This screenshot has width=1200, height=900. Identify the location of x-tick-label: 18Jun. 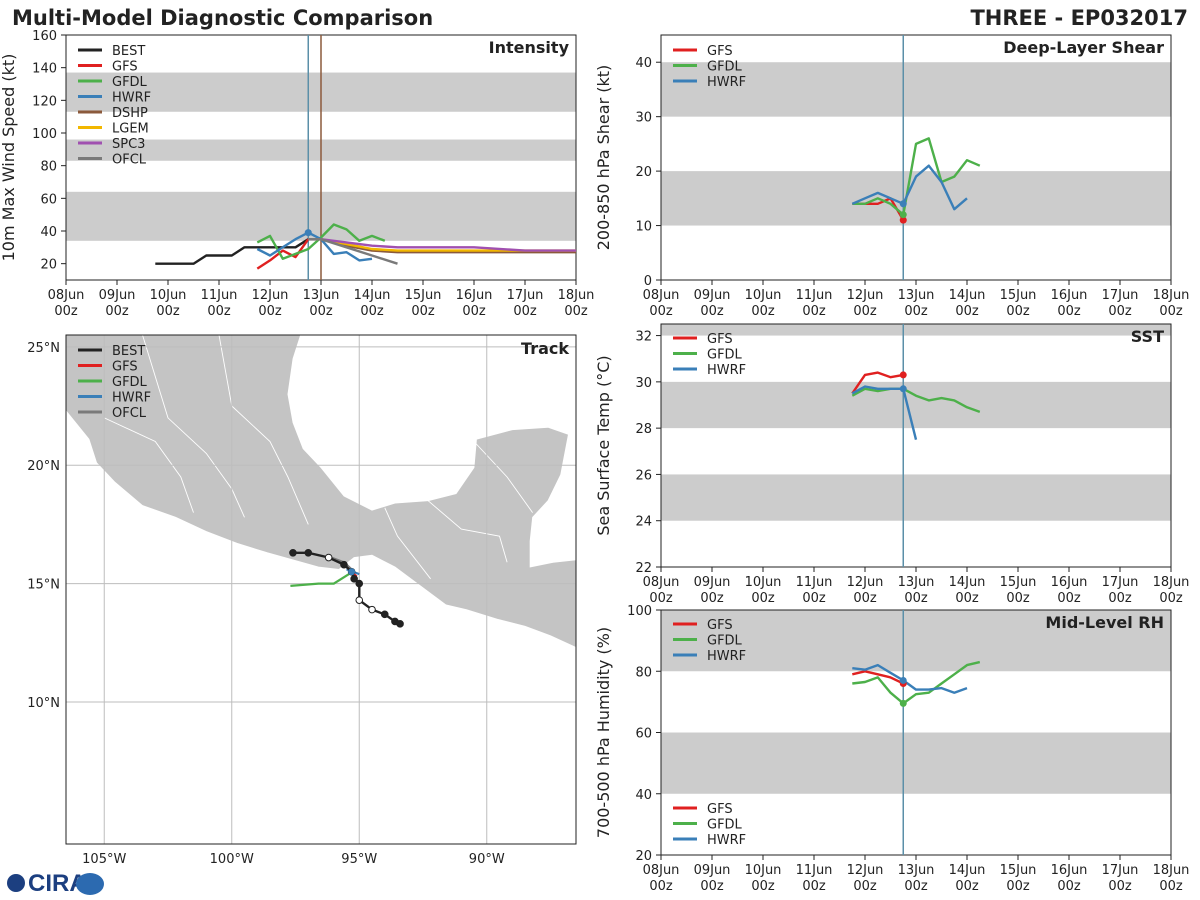
(576, 295).